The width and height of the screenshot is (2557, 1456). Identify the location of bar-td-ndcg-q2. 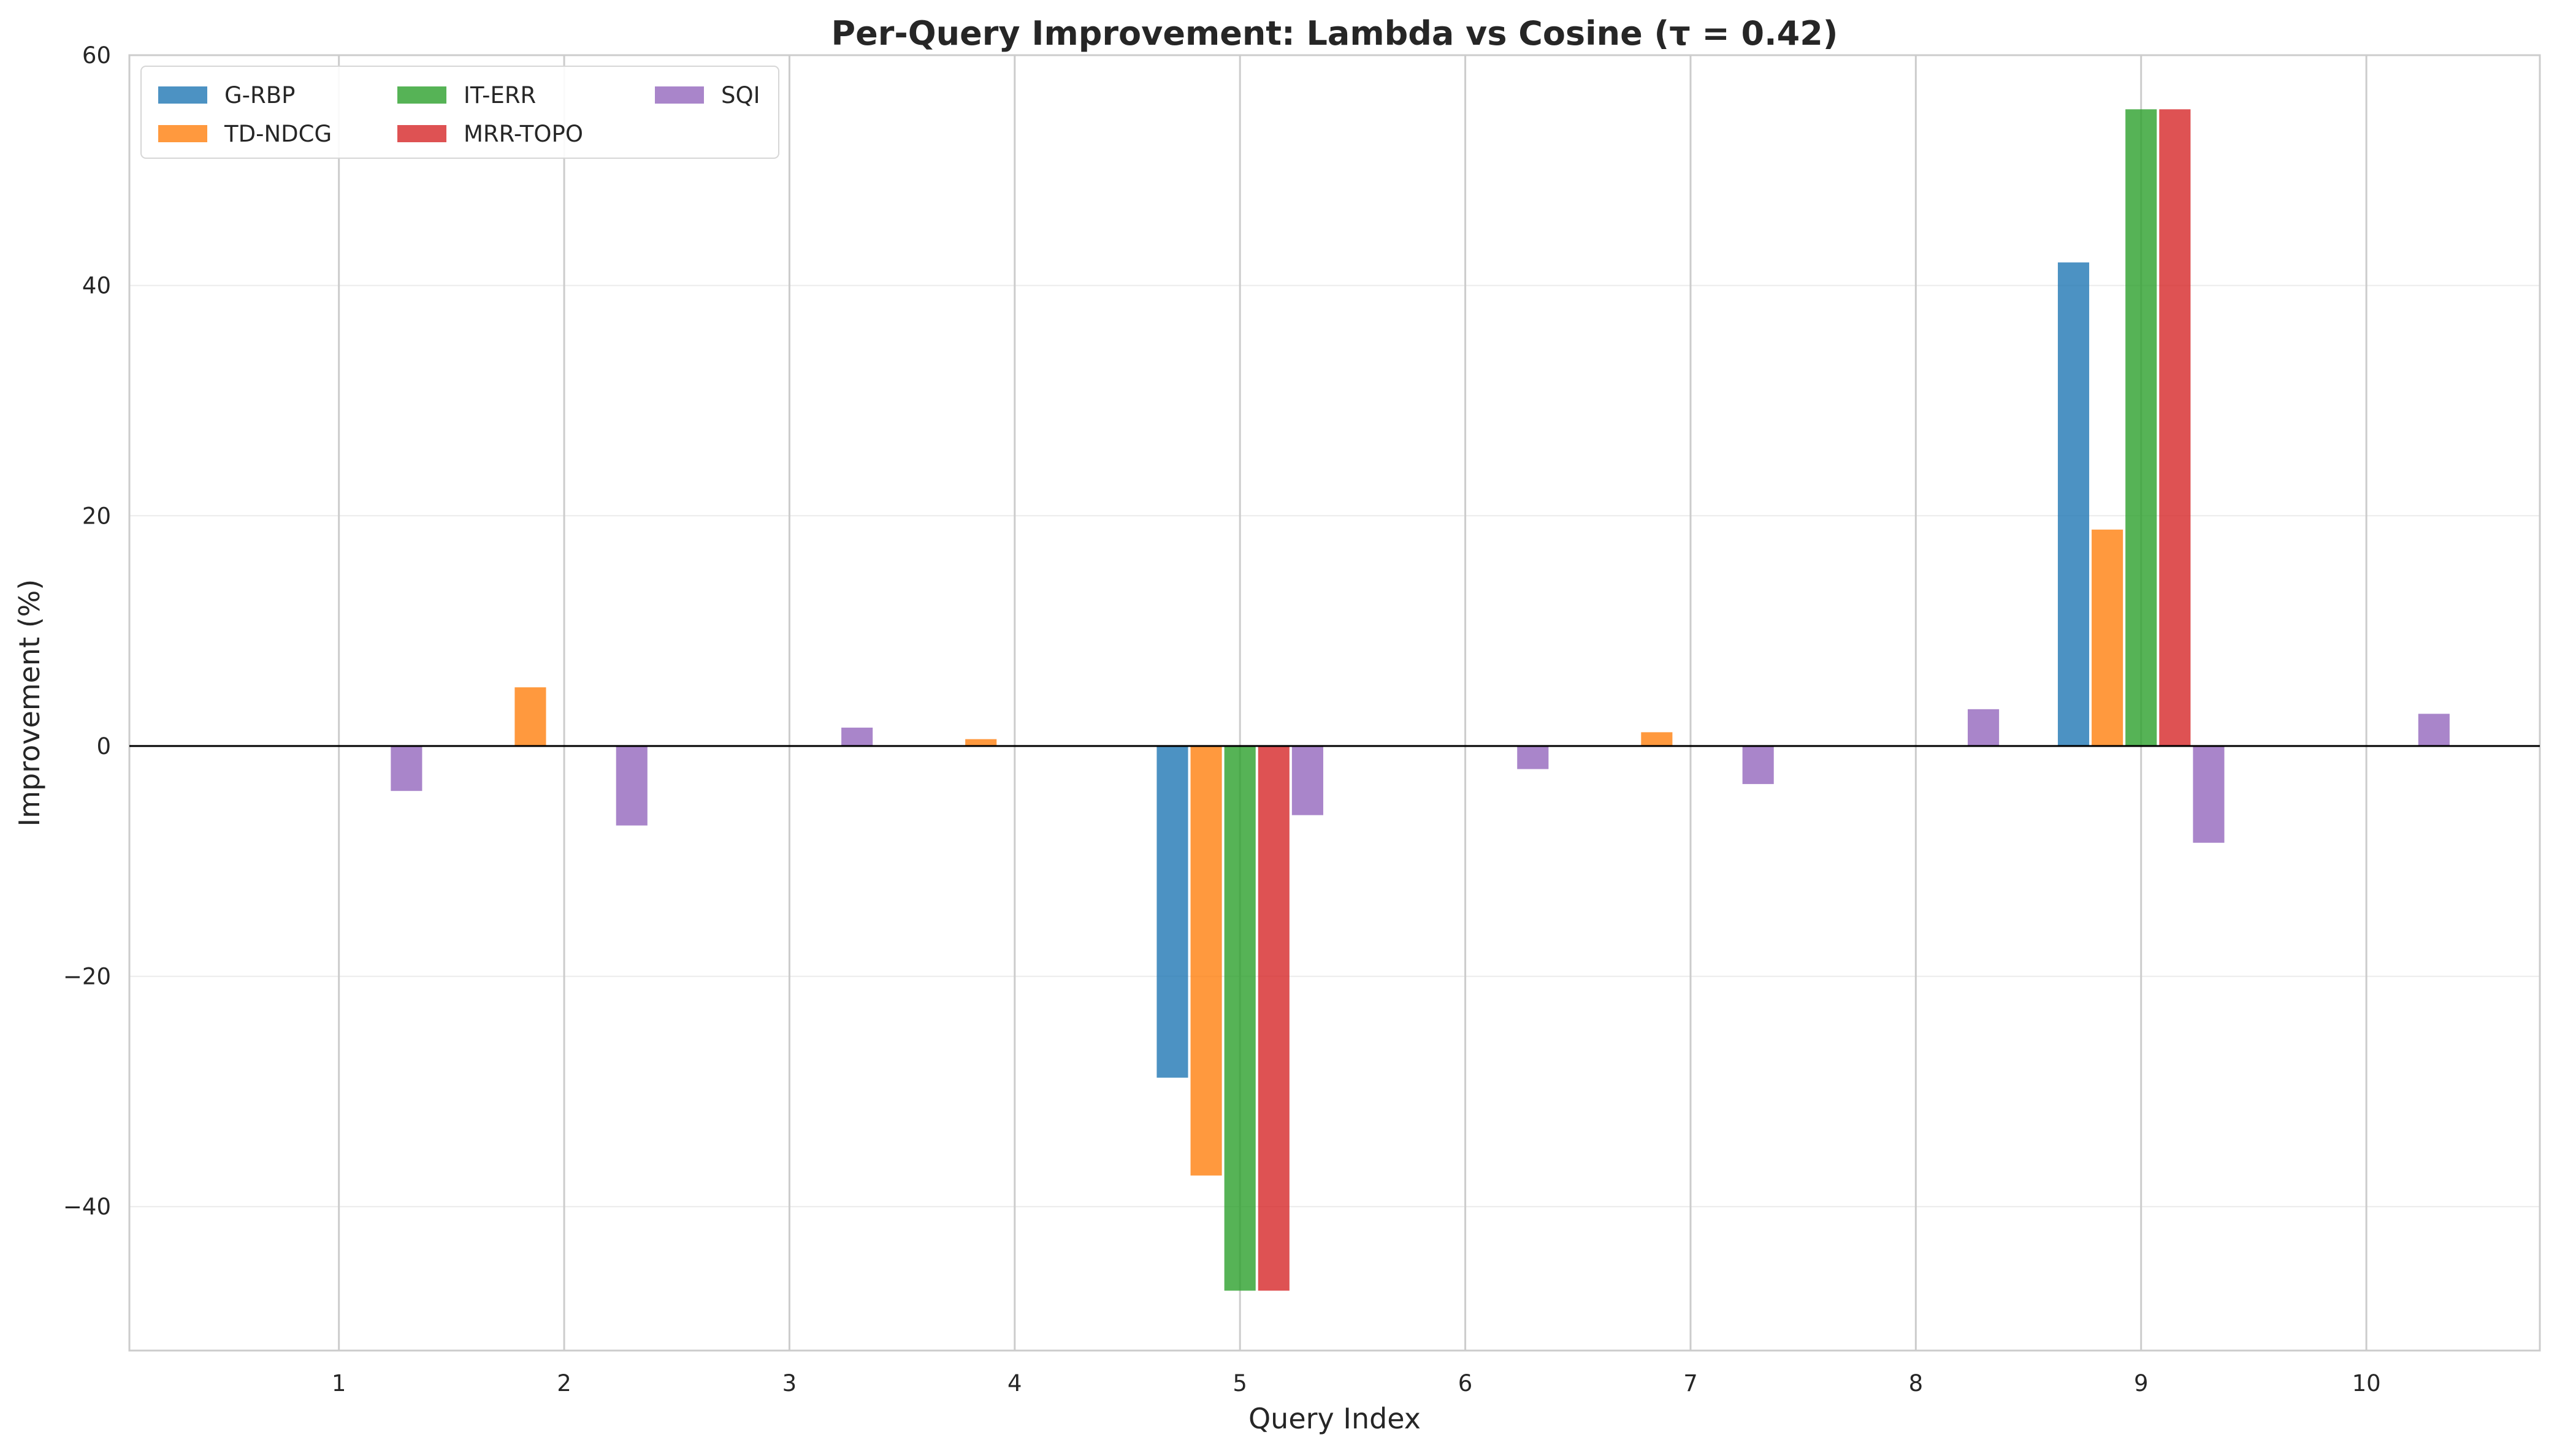
(530, 716).